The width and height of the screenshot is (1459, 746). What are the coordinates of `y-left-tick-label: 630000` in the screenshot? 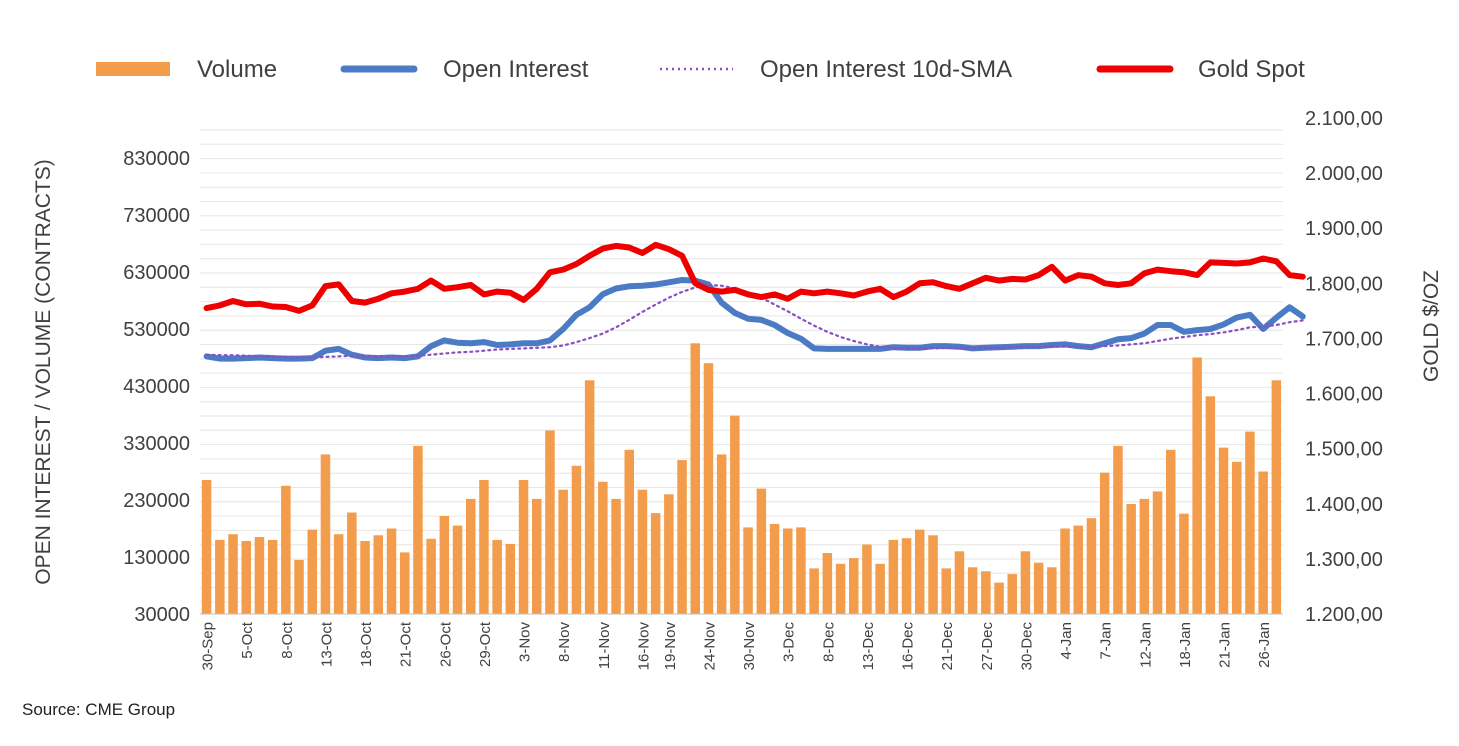 It's located at (156, 273).